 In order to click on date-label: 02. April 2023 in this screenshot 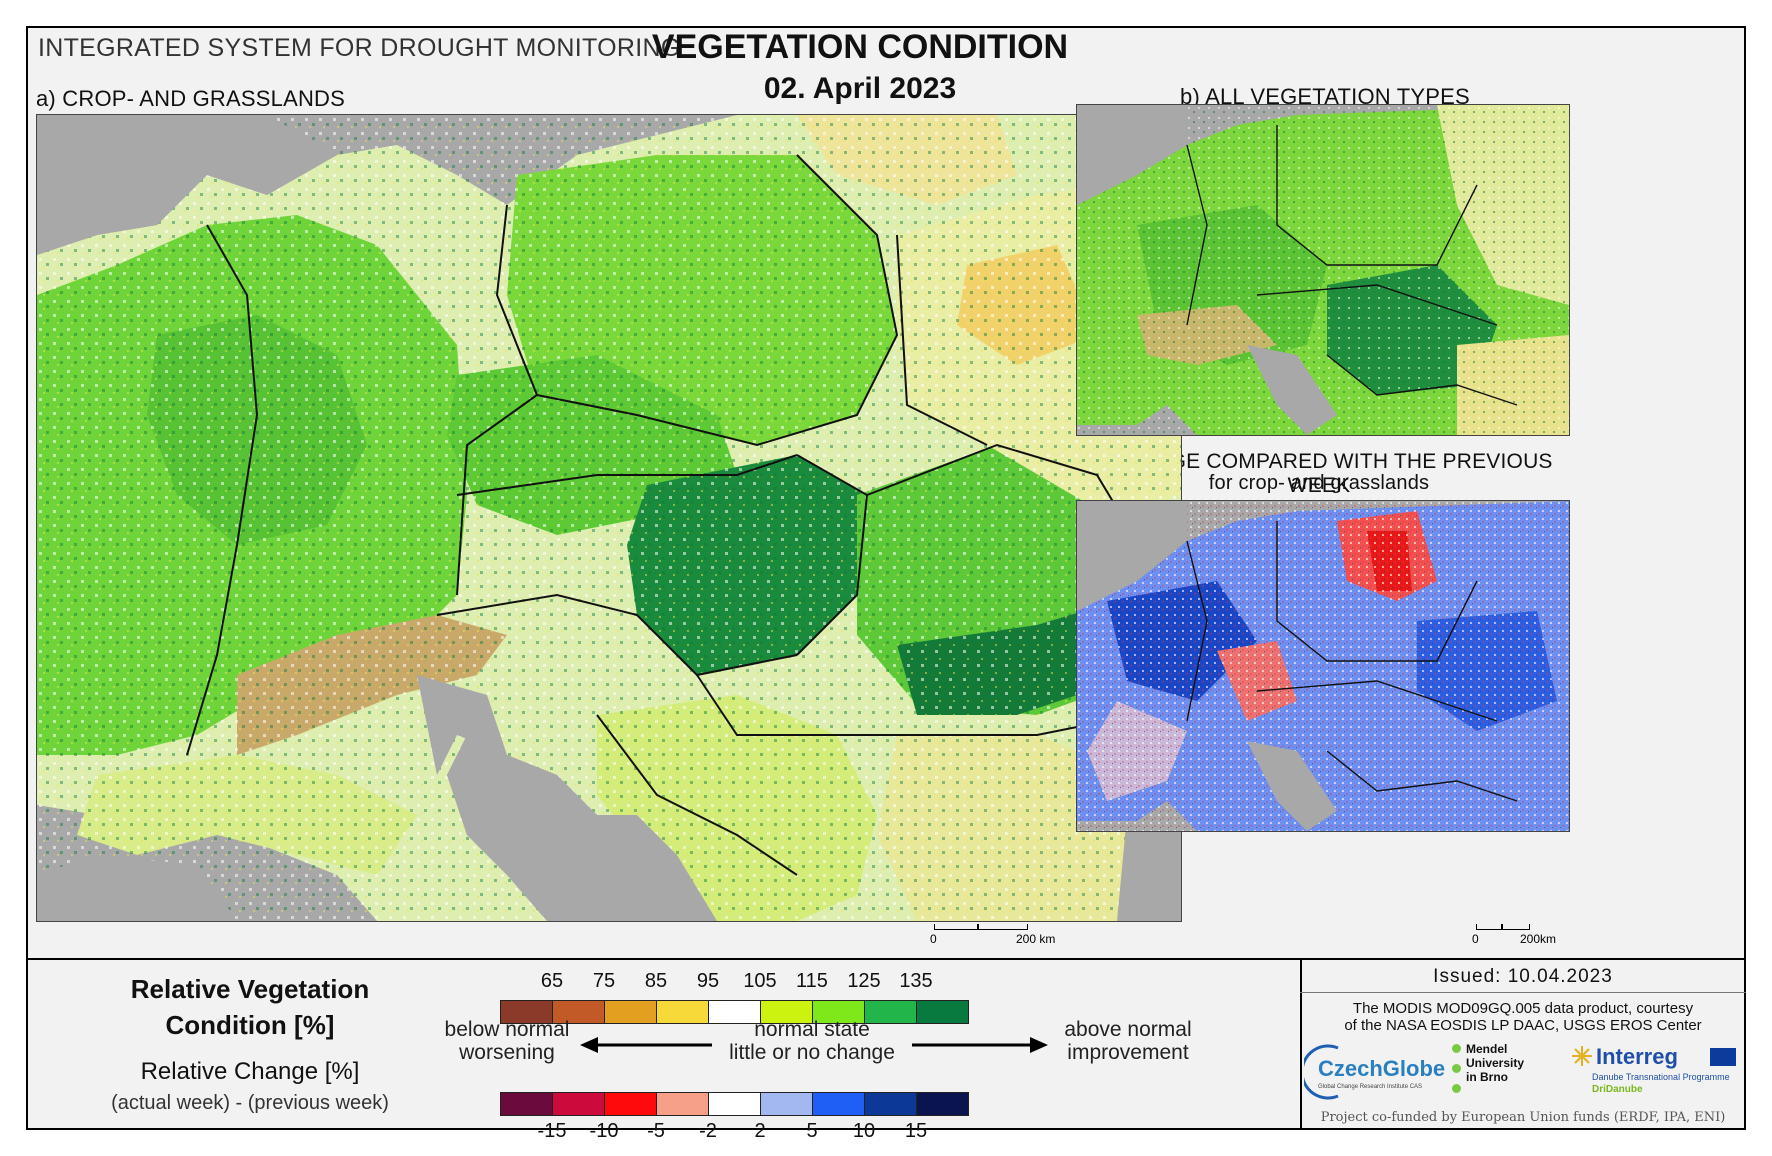, I will do `click(860, 88)`.